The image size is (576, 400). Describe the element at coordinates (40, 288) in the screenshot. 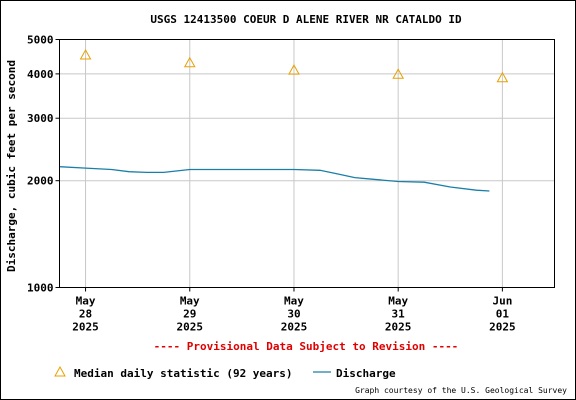

I see `y-tick-label: 1000` at that location.